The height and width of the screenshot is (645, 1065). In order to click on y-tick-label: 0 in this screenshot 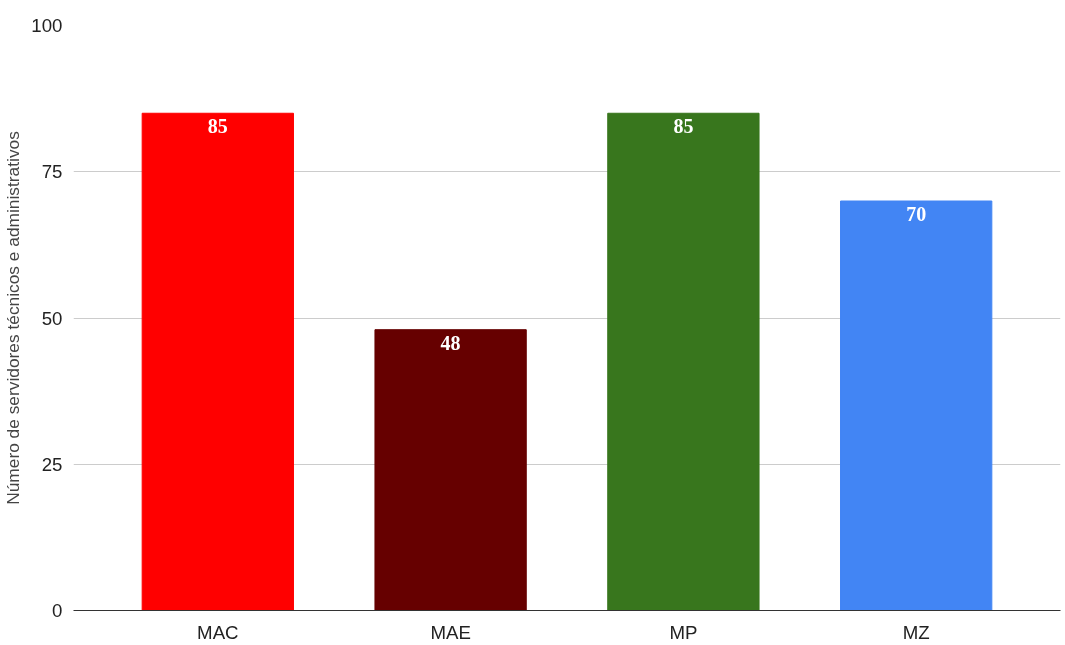, I will do `click(57, 610)`.